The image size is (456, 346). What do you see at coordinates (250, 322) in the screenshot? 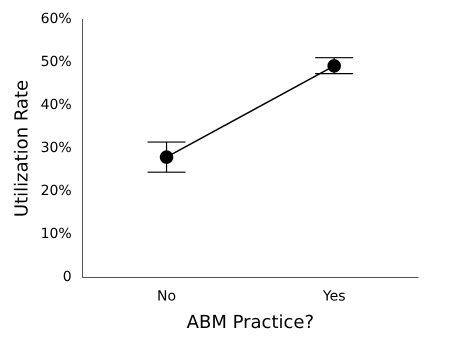
I see `x-axis-title: ABM Practice?` at bounding box center [250, 322].